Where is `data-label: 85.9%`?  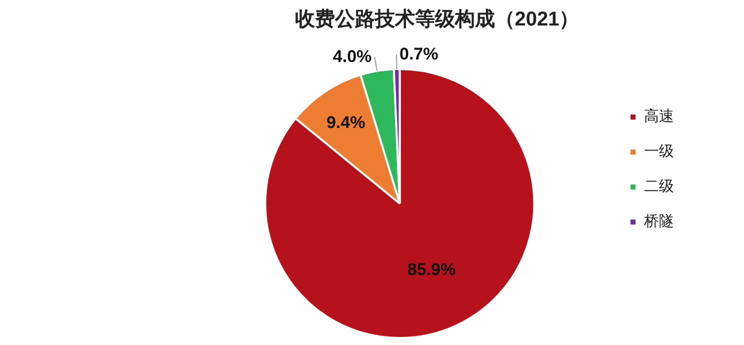 data-label: 85.9% is located at coordinates (431, 270).